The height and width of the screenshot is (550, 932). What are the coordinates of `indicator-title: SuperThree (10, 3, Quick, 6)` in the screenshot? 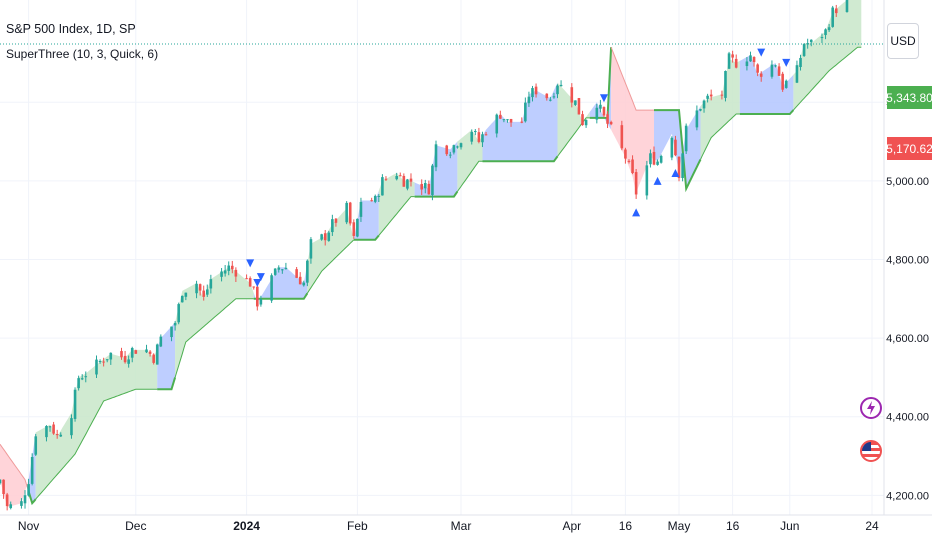 It's located at (82, 54).